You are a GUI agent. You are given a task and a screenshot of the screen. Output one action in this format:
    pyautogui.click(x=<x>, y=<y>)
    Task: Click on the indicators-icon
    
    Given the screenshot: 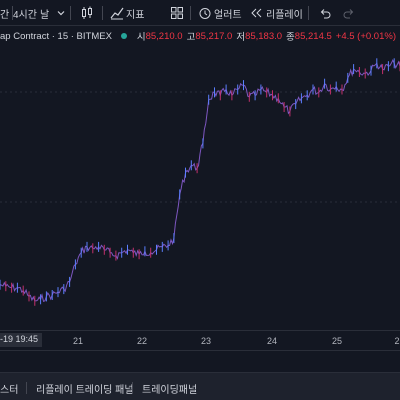 What is the action you would take?
    pyautogui.click(x=117, y=13)
    